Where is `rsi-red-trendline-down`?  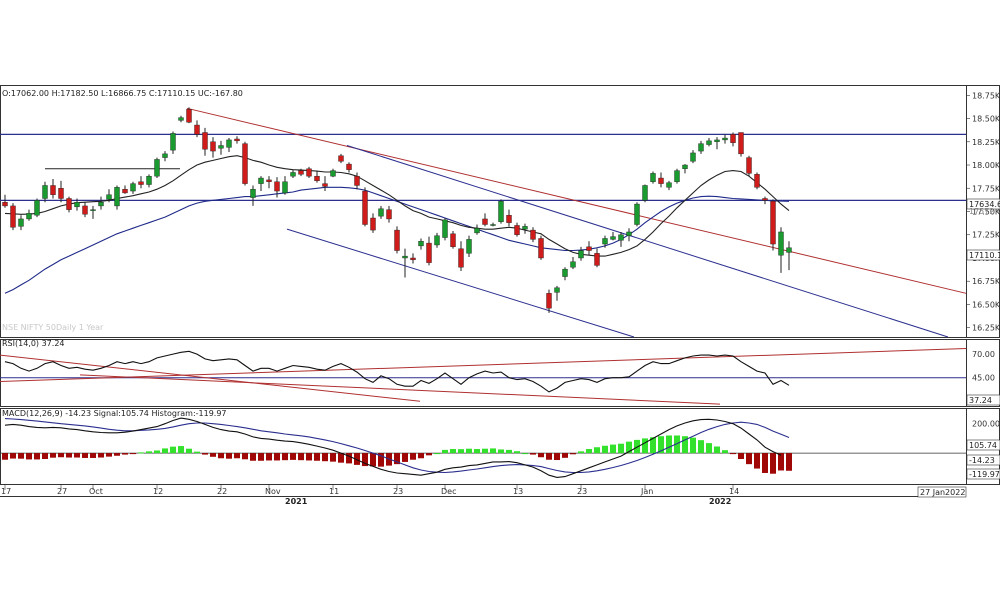
rsi-red-trendline-down is located at coordinates (210, 378).